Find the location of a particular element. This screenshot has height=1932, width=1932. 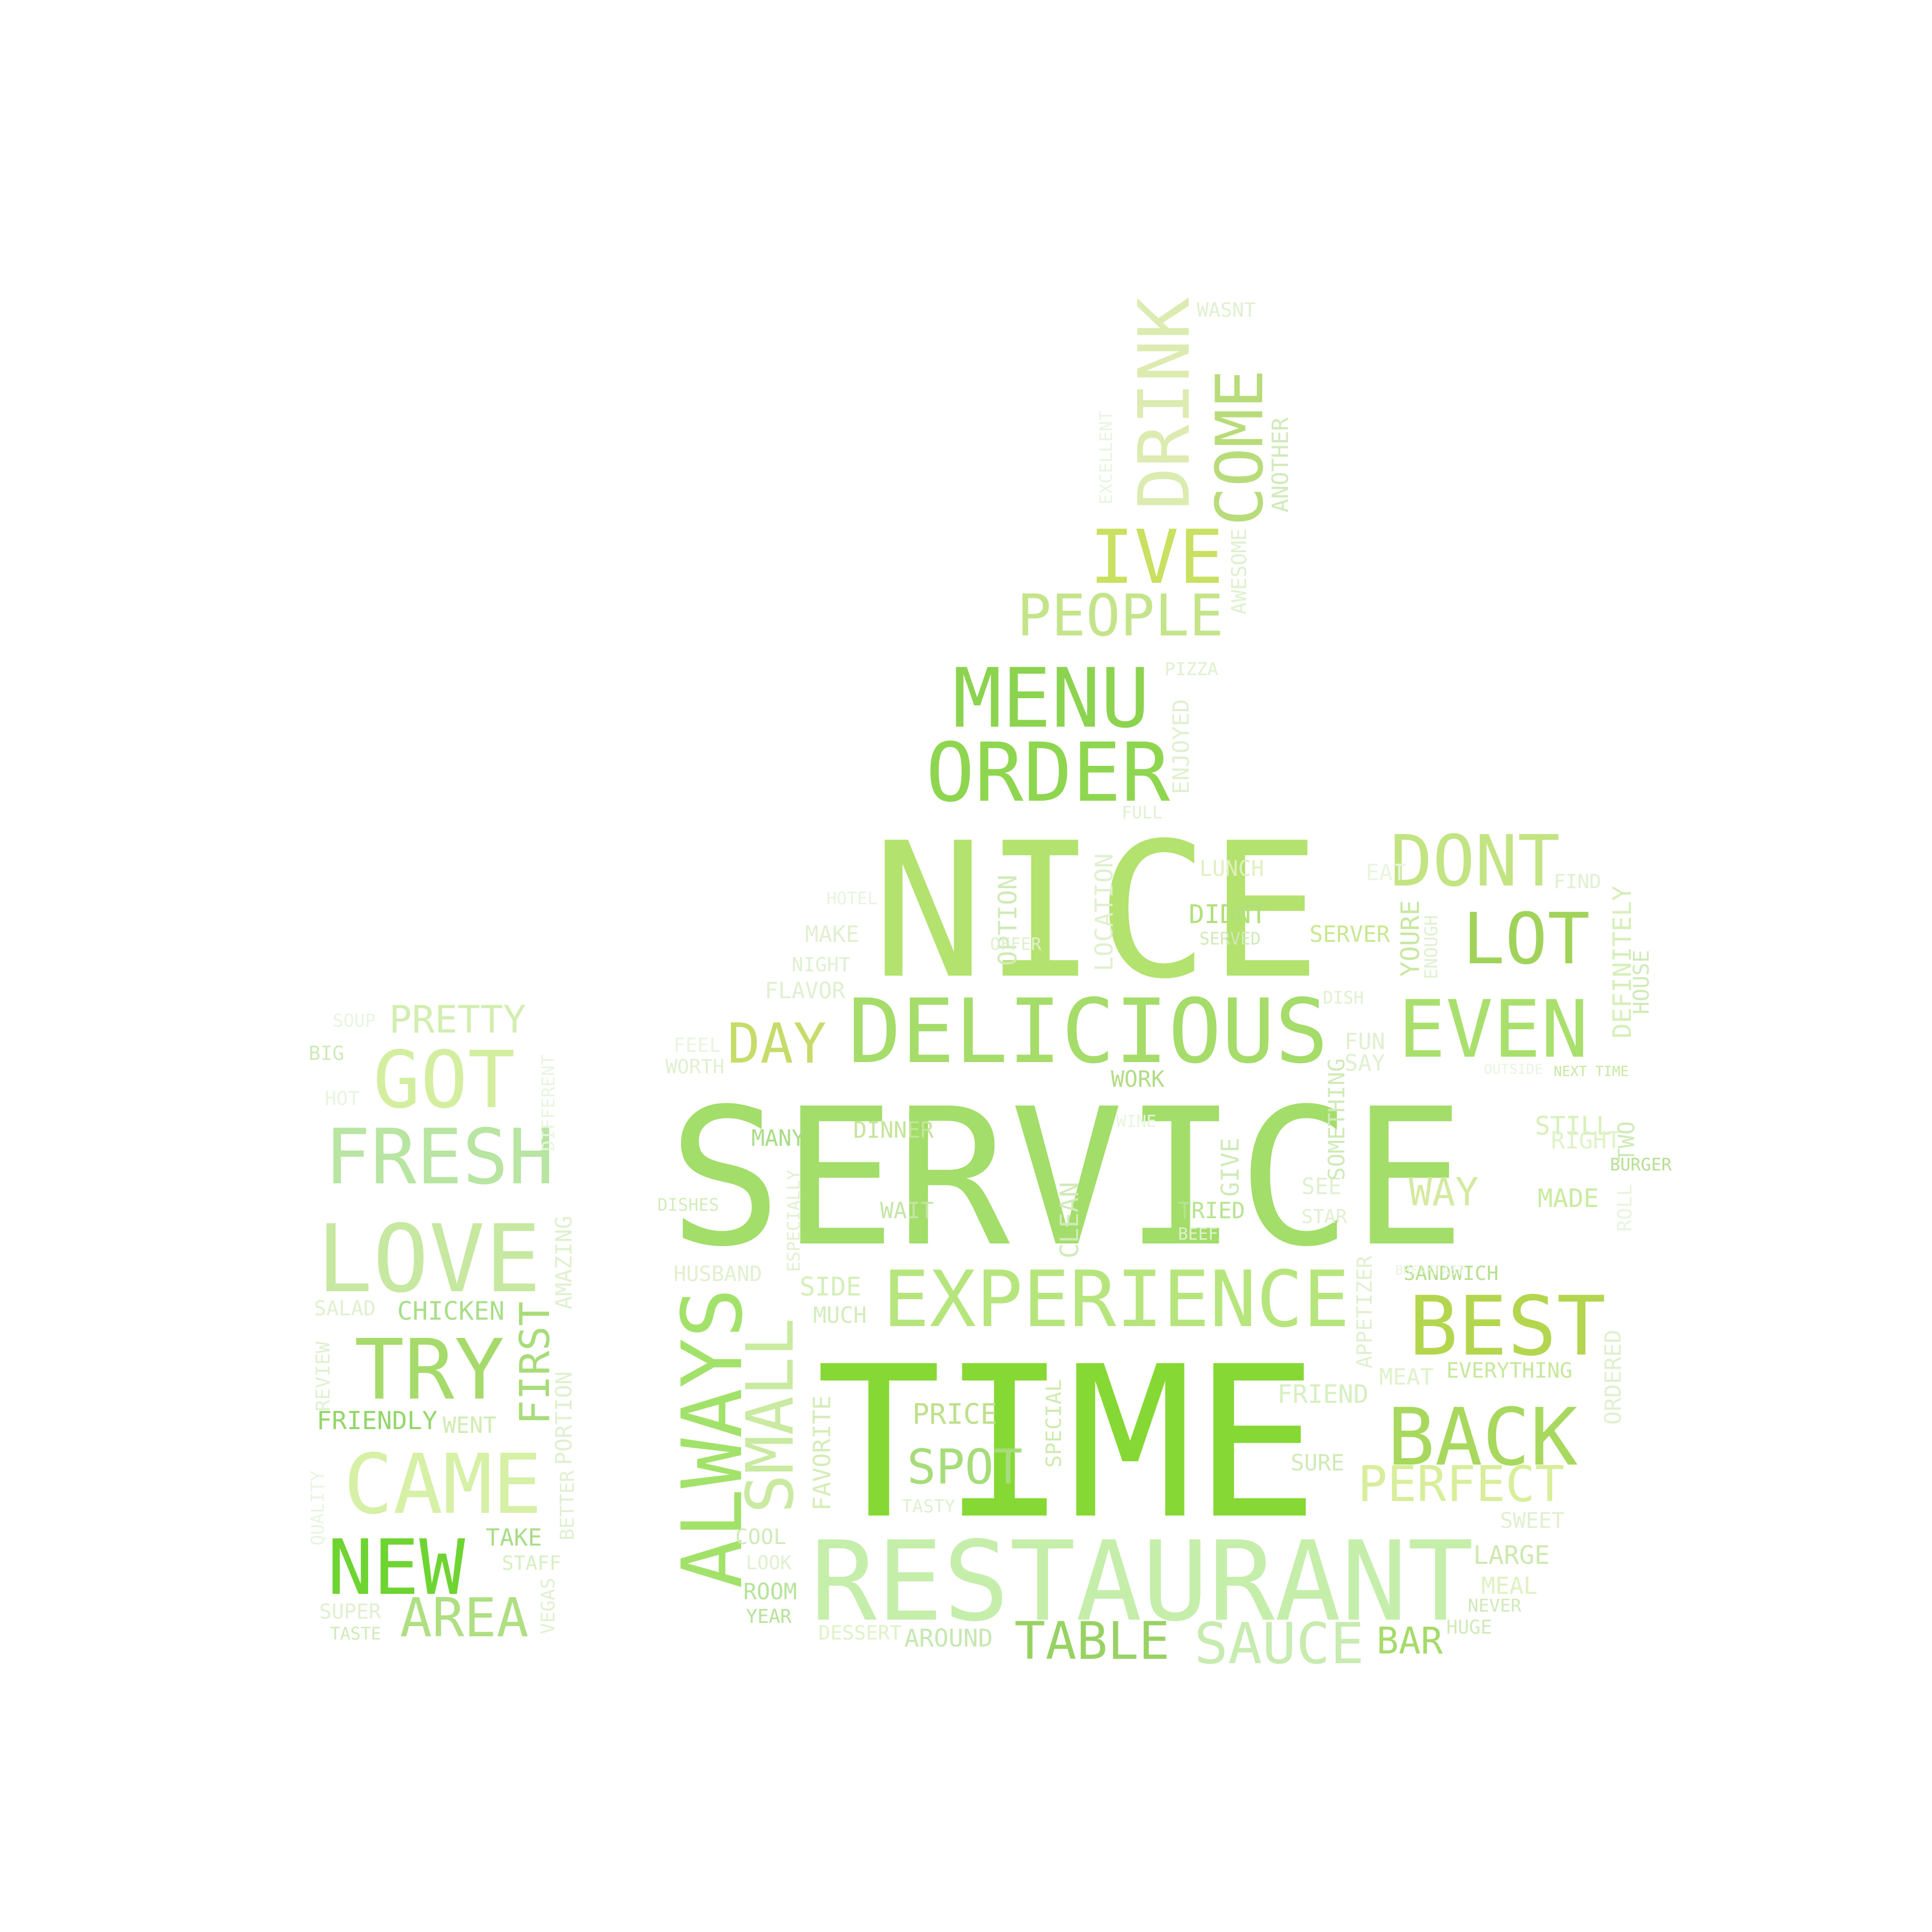

word-order: ORDER is located at coordinates (1048, 773).